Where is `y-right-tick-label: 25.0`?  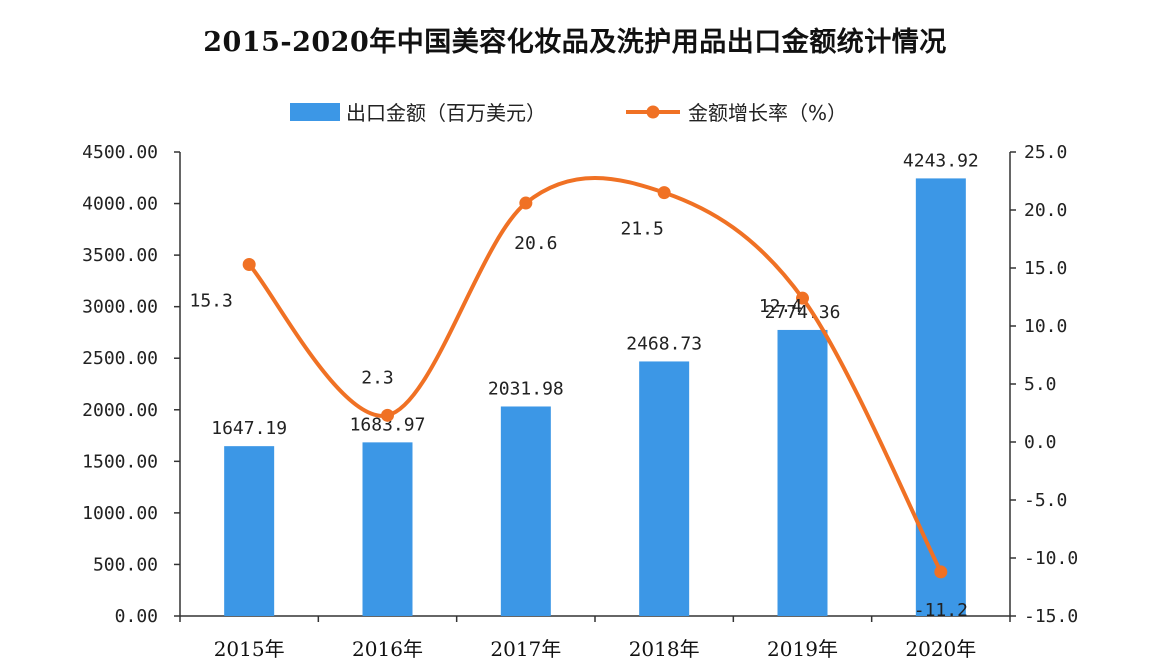 y-right-tick-label: 25.0 is located at coordinates (1045, 152).